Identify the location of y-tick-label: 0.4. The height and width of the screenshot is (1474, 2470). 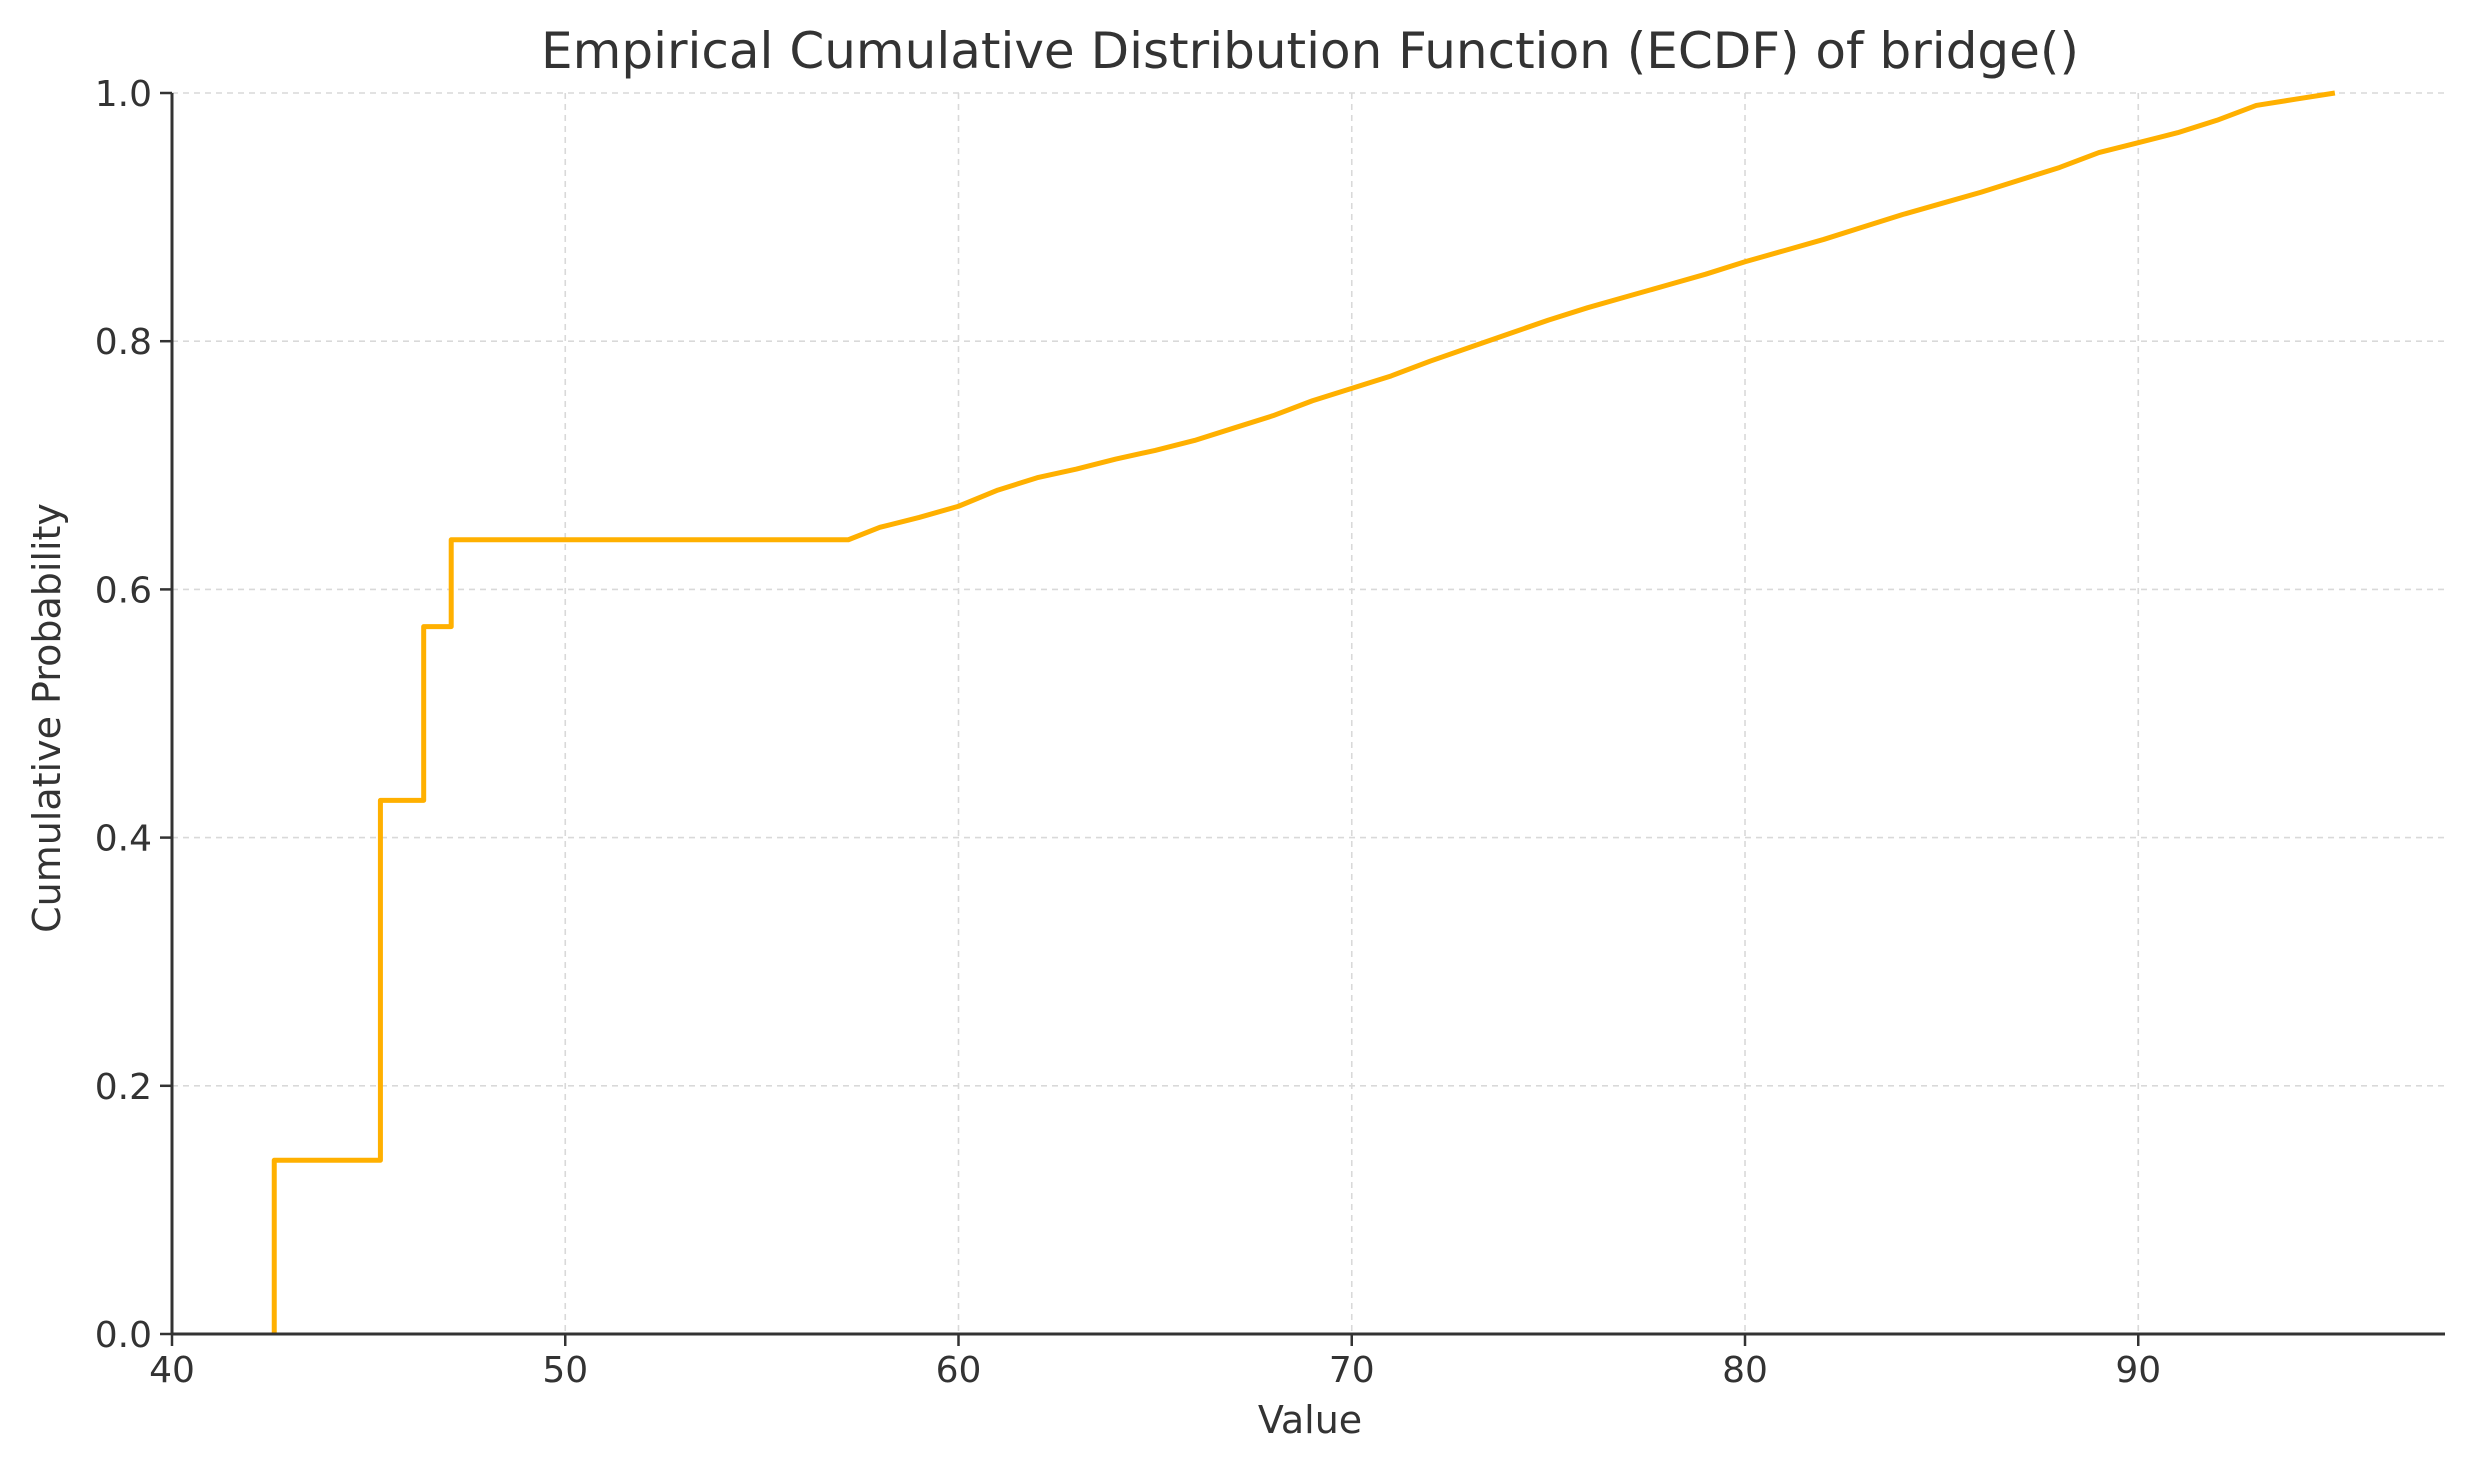
(123, 839).